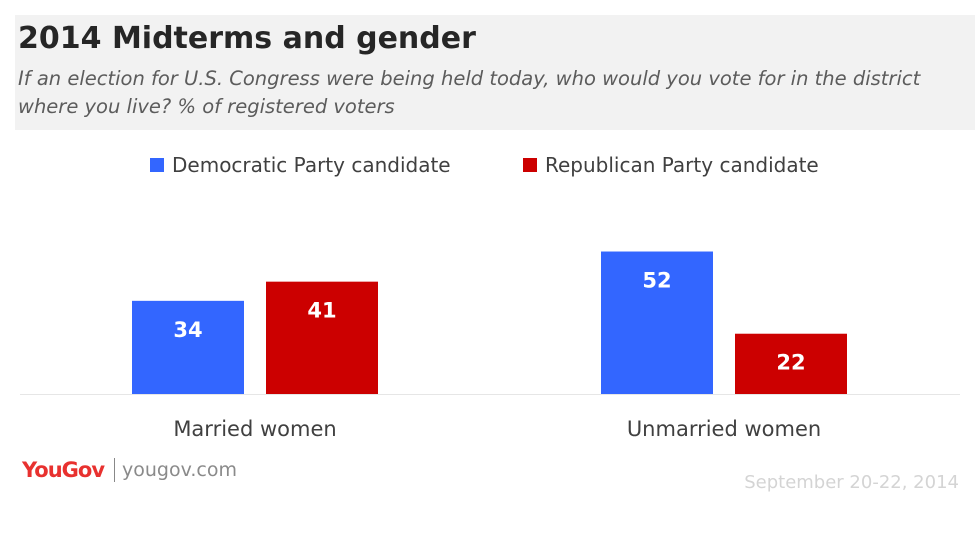  What do you see at coordinates (254, 429) in the screenshot?
I see `category-label-0: Married women` at bounding box center [254, 429].